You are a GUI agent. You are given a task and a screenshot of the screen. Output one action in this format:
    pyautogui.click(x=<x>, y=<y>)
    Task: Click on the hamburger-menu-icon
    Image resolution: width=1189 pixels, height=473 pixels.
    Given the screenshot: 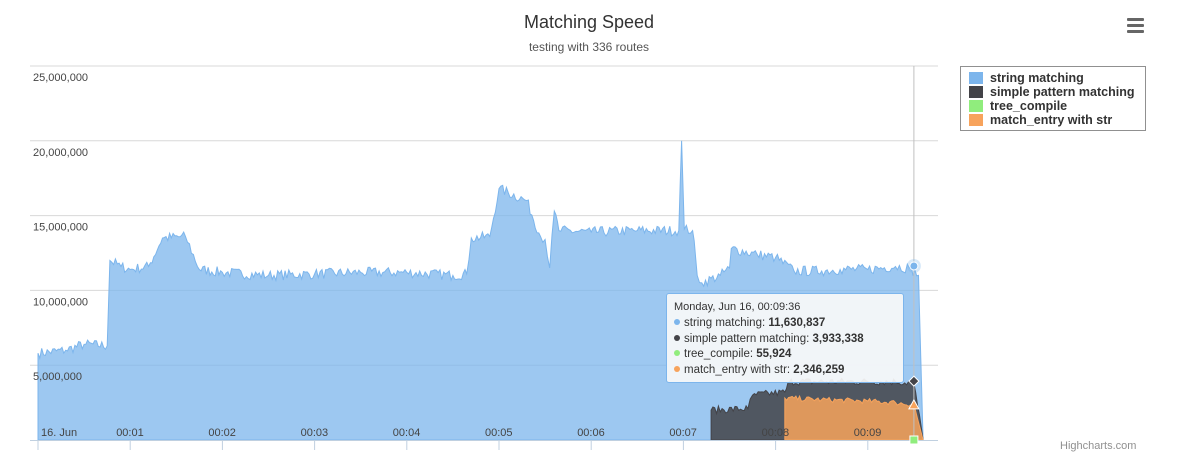 What is the action you would take?
    pyautogui.click(x=1136, y=27)
    